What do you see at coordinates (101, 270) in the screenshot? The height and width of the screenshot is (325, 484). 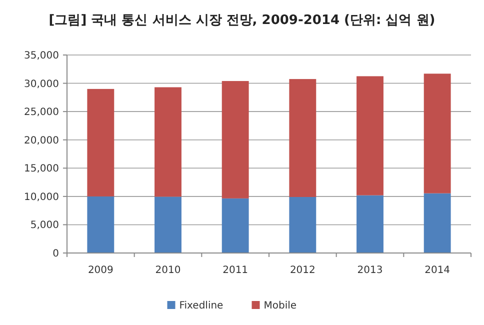 I see `x-tick-label: 2009` at bounding box center [101, 270].